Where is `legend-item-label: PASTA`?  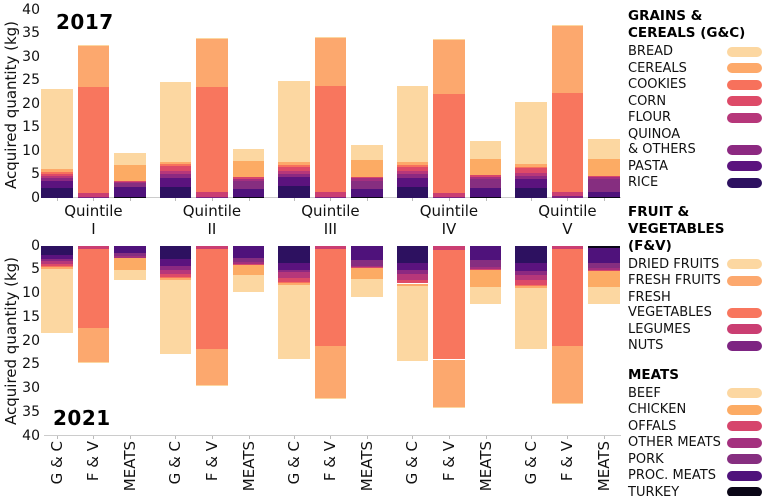
legend-item-label: PASTA is located at coordinates (648, 166).